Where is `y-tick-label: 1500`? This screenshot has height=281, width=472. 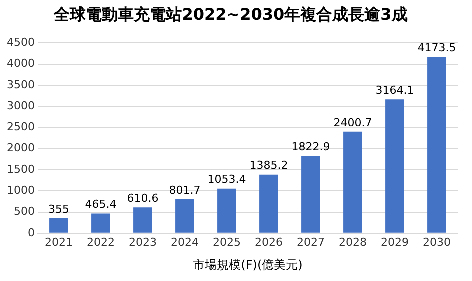 y-tick-label: 1500 is located at coordinates (20, 169).